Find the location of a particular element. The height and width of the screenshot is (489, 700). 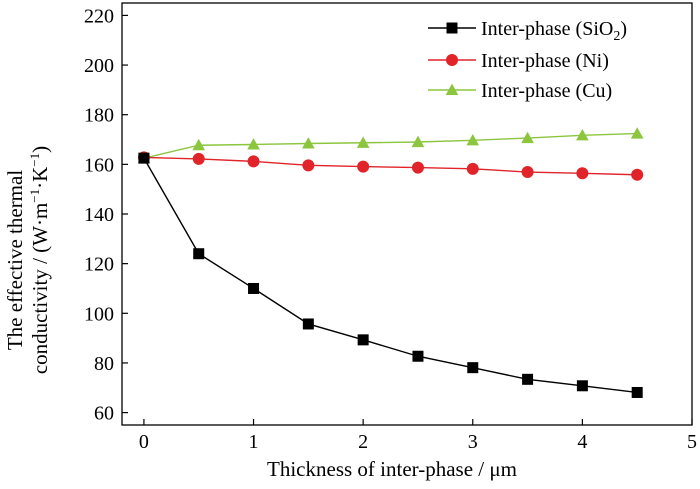

y-axis-title-unit-main: conductivity / (W·m is located at coordinates (40, 288).